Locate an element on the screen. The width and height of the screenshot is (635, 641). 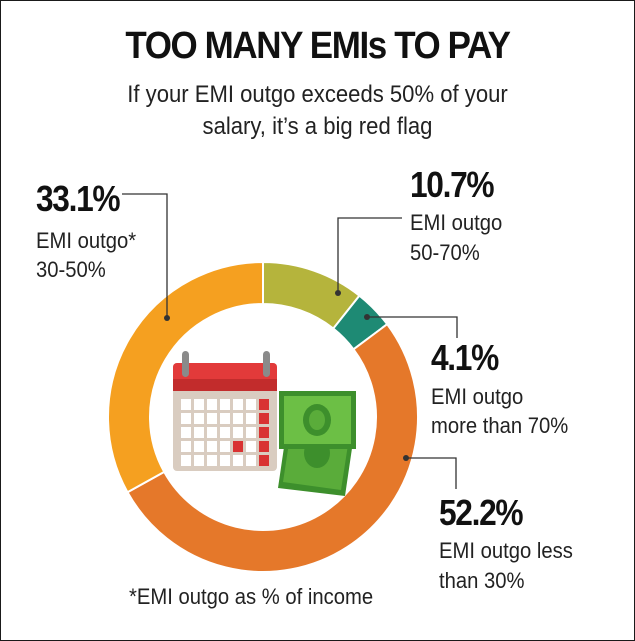
cash-icon is located at coordinates (317, 443).